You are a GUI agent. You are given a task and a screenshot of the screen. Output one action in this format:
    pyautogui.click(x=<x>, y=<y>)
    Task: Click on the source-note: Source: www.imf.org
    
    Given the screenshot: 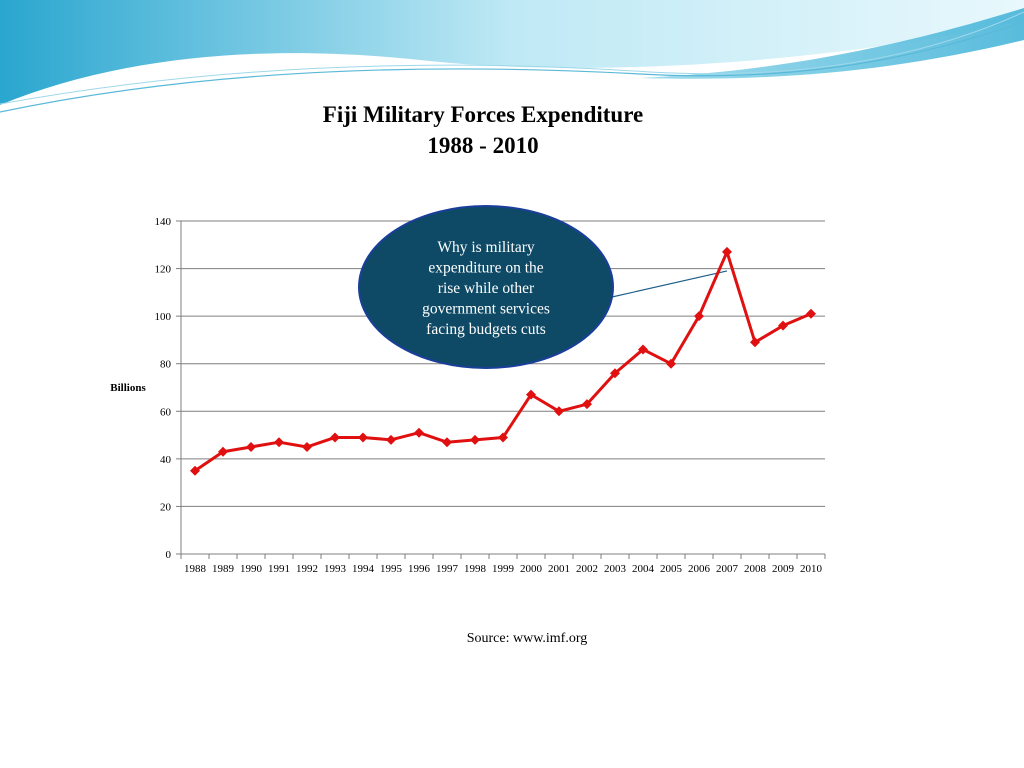 What is the action you would take?
    pyautogui.click(x=527, y=638)
    